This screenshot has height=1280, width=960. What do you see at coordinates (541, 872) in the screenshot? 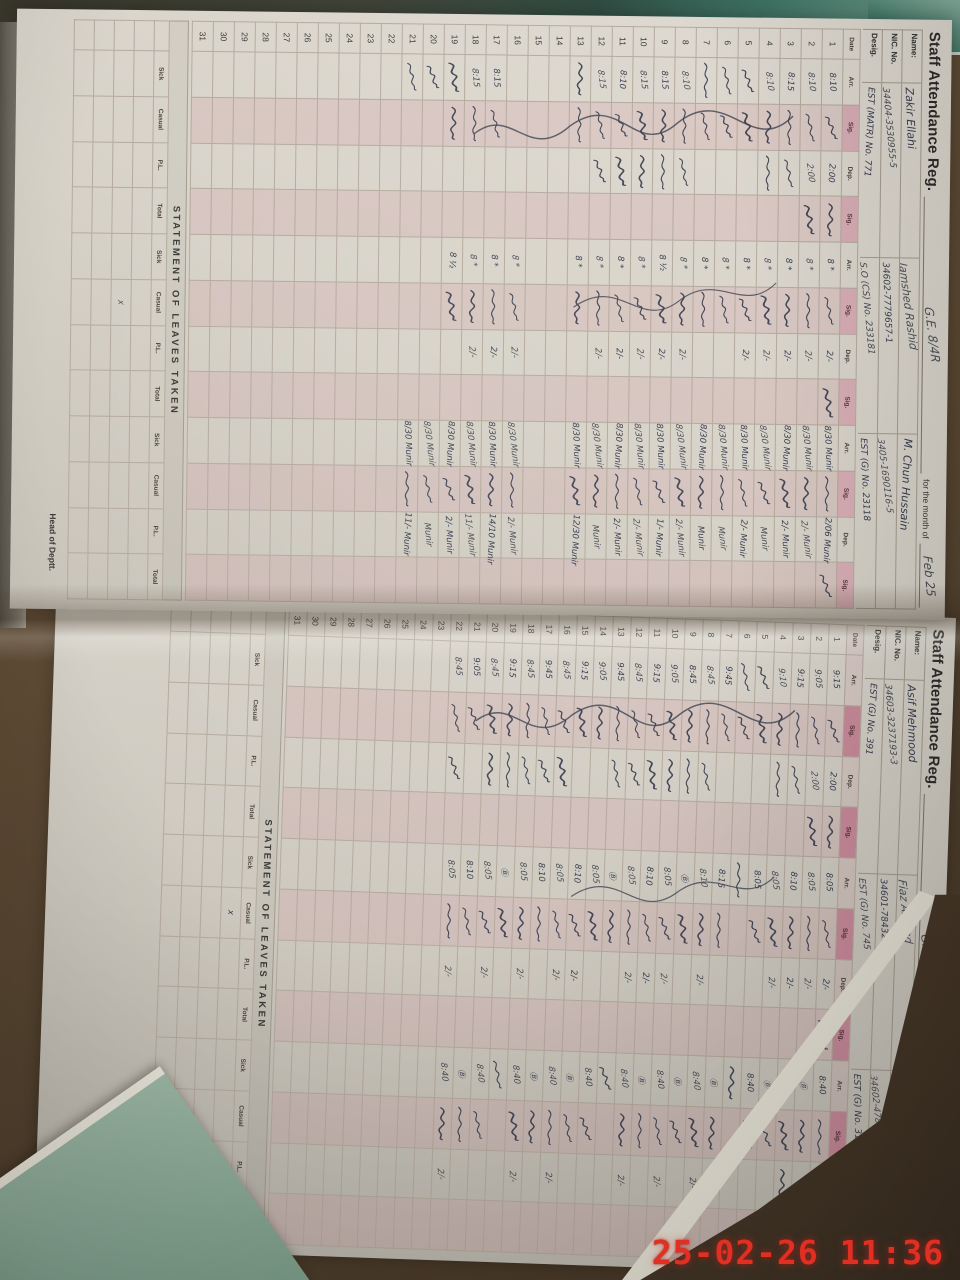
I see `attendance-cell: 8:10` at bounding box center [541, 872].